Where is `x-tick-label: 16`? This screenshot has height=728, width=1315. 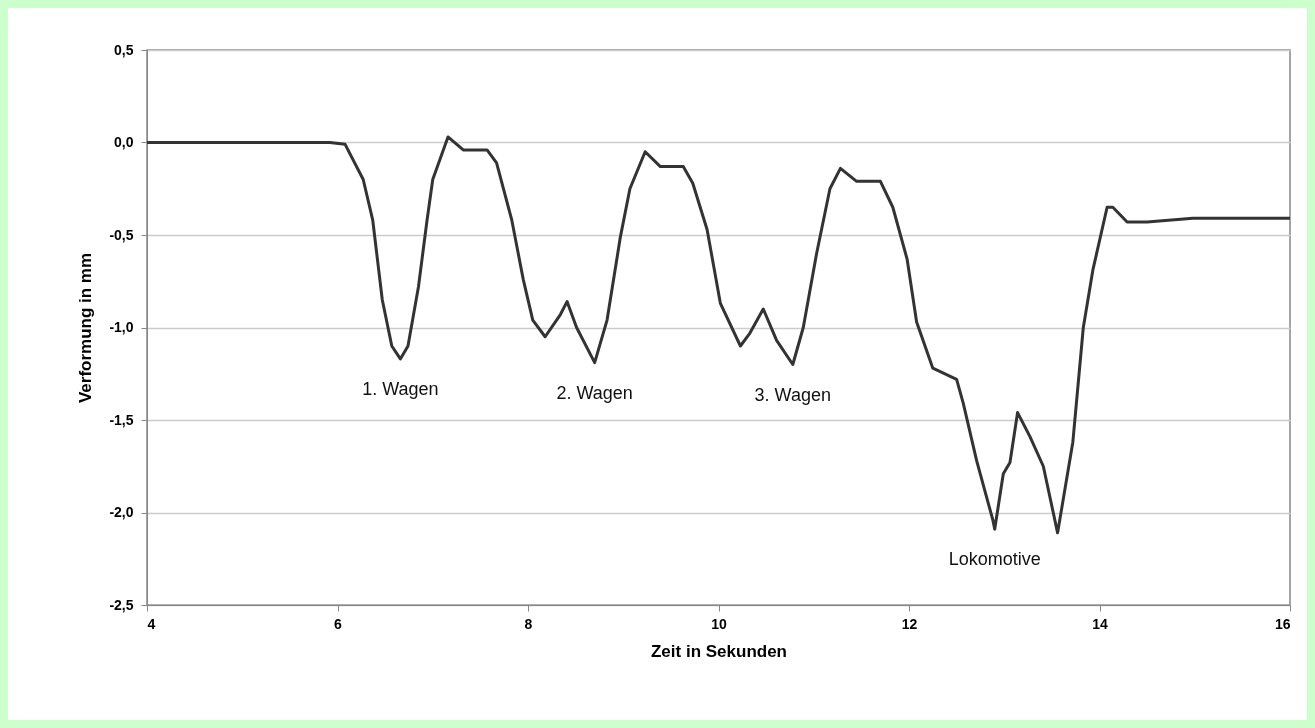 x-tick-label: 16 is located at coordinates (1282, 623).